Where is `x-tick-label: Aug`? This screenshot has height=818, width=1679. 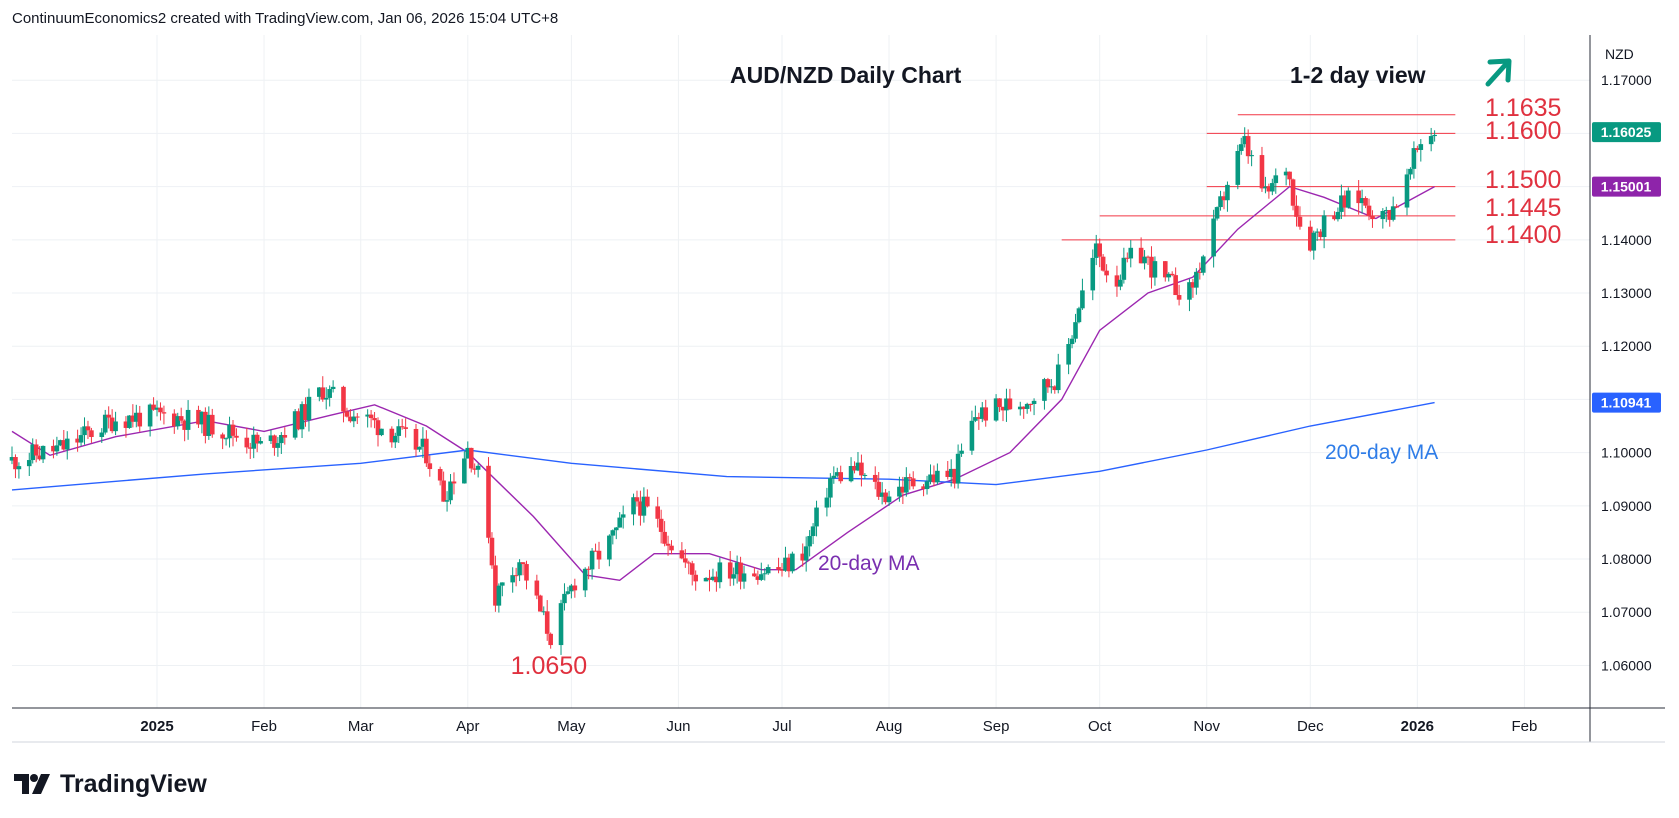
x-tick-label: Aug is located at coordinates (889, 726).